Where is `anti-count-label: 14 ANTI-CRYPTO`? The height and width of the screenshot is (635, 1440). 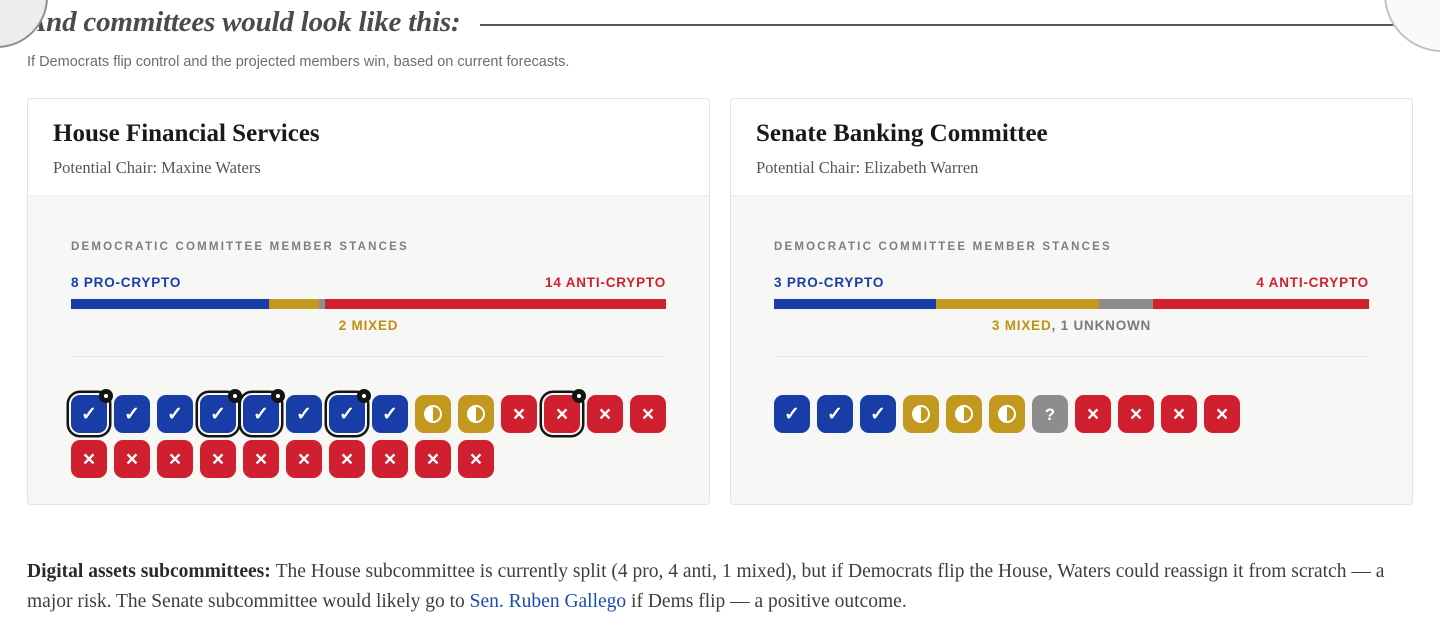 anti-count-label: 14 ANTI-CRYPTO is located at coordinates (605, 282).